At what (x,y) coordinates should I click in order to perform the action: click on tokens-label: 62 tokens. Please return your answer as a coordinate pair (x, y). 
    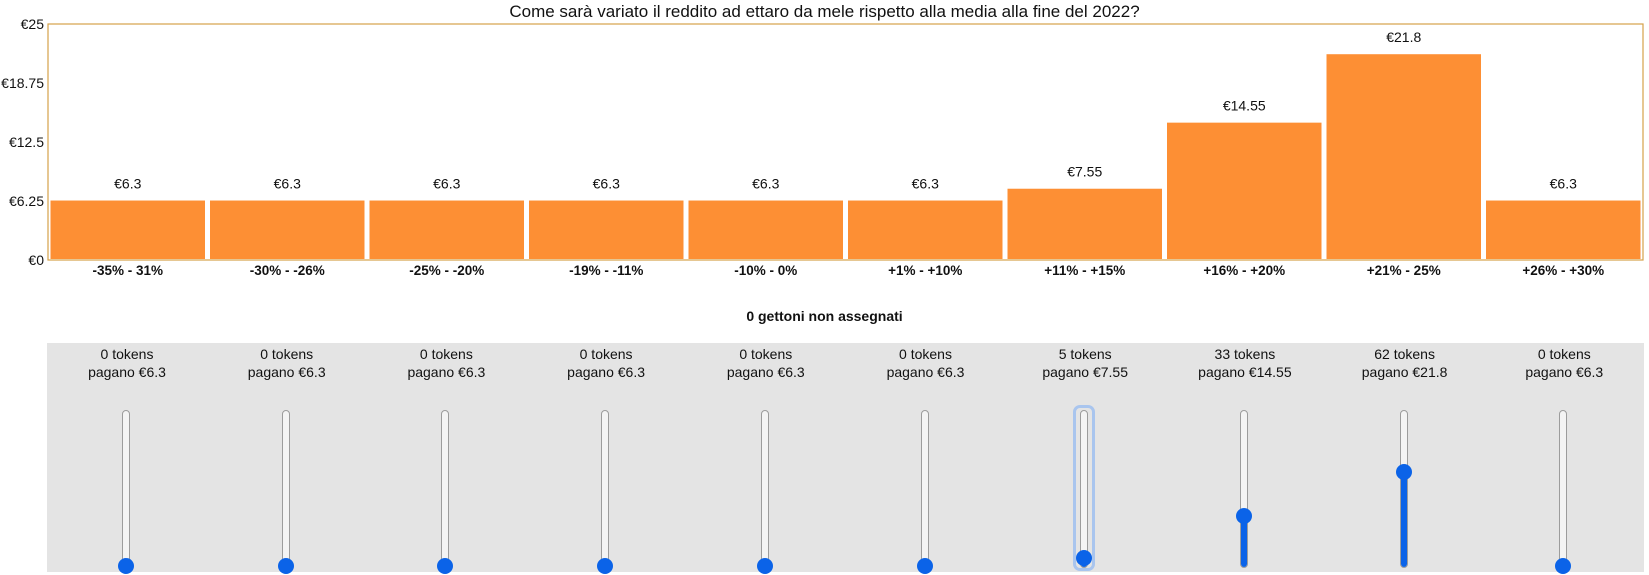
    Looking at the image, I should click on (1404, 354).